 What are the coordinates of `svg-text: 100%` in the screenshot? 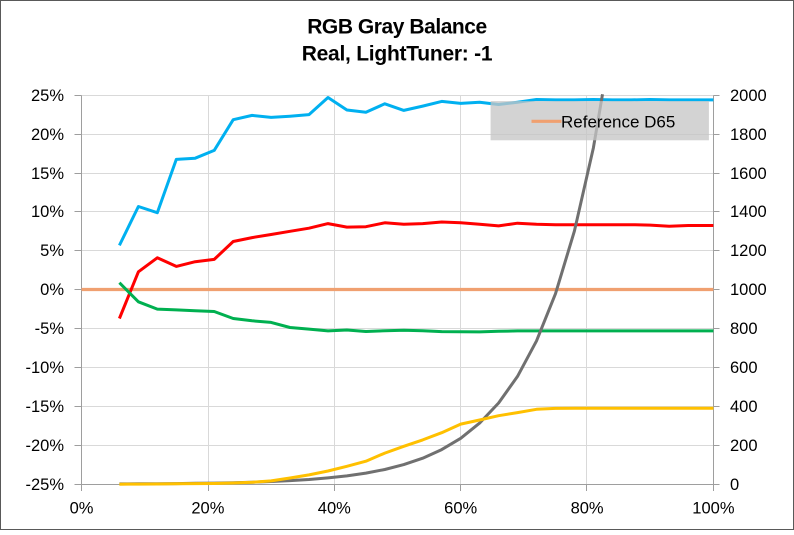 It's located at (713, 509).